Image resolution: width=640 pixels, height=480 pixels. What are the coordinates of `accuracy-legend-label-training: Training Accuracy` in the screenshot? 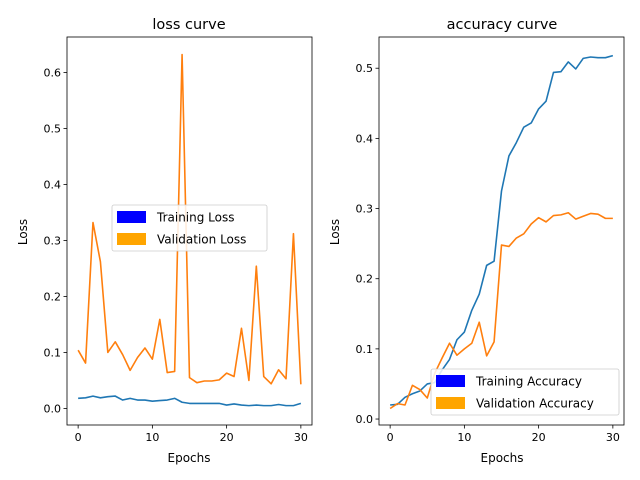 It's located at (528, 382).